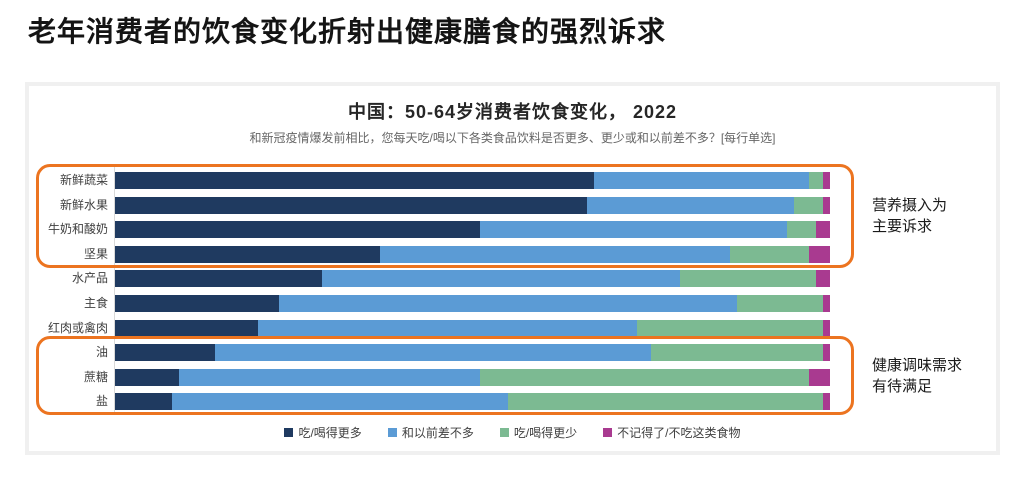  I want to click on page-title: 老年消费者的饮食变化折射出健康膳食的强烈诉求, so click(347, 31).